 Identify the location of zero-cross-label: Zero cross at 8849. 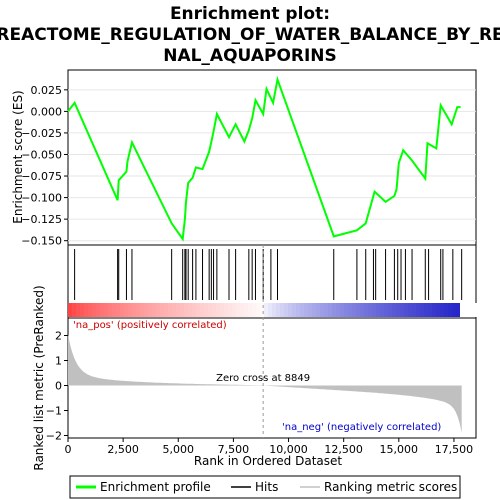
(263, 378).